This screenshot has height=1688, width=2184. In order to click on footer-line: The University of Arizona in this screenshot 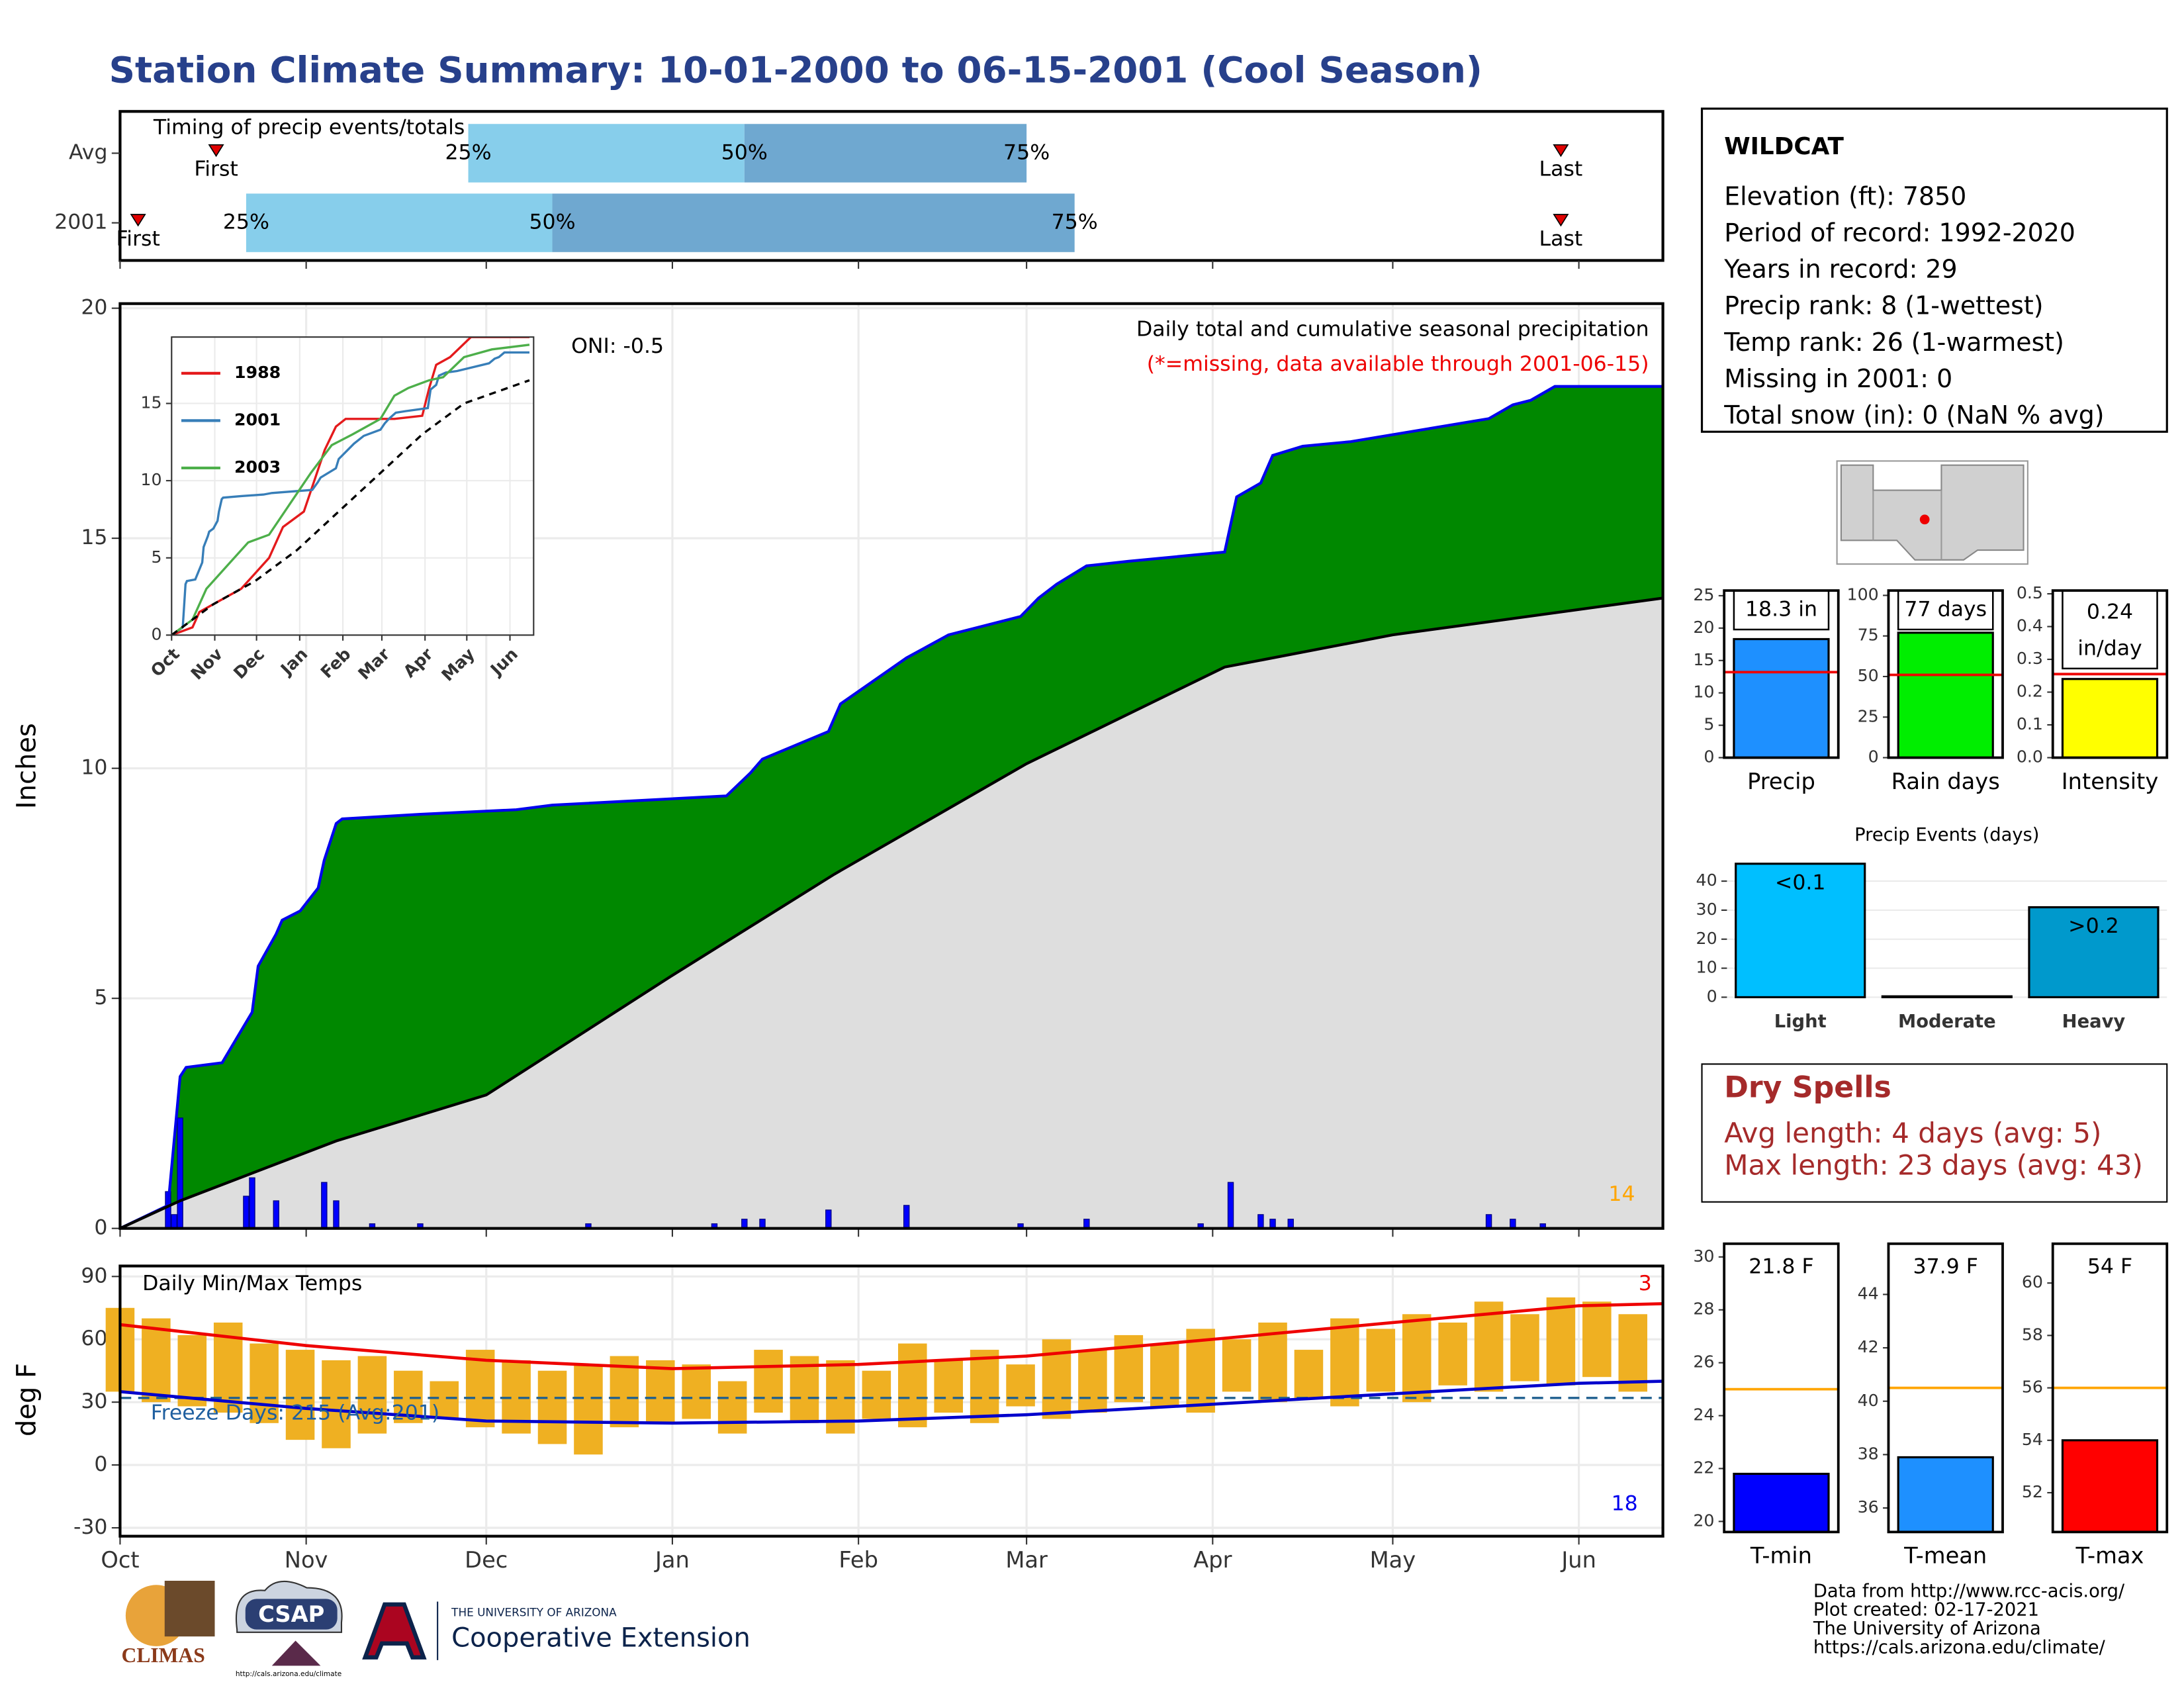, I will do `click(1927, 1628)`.